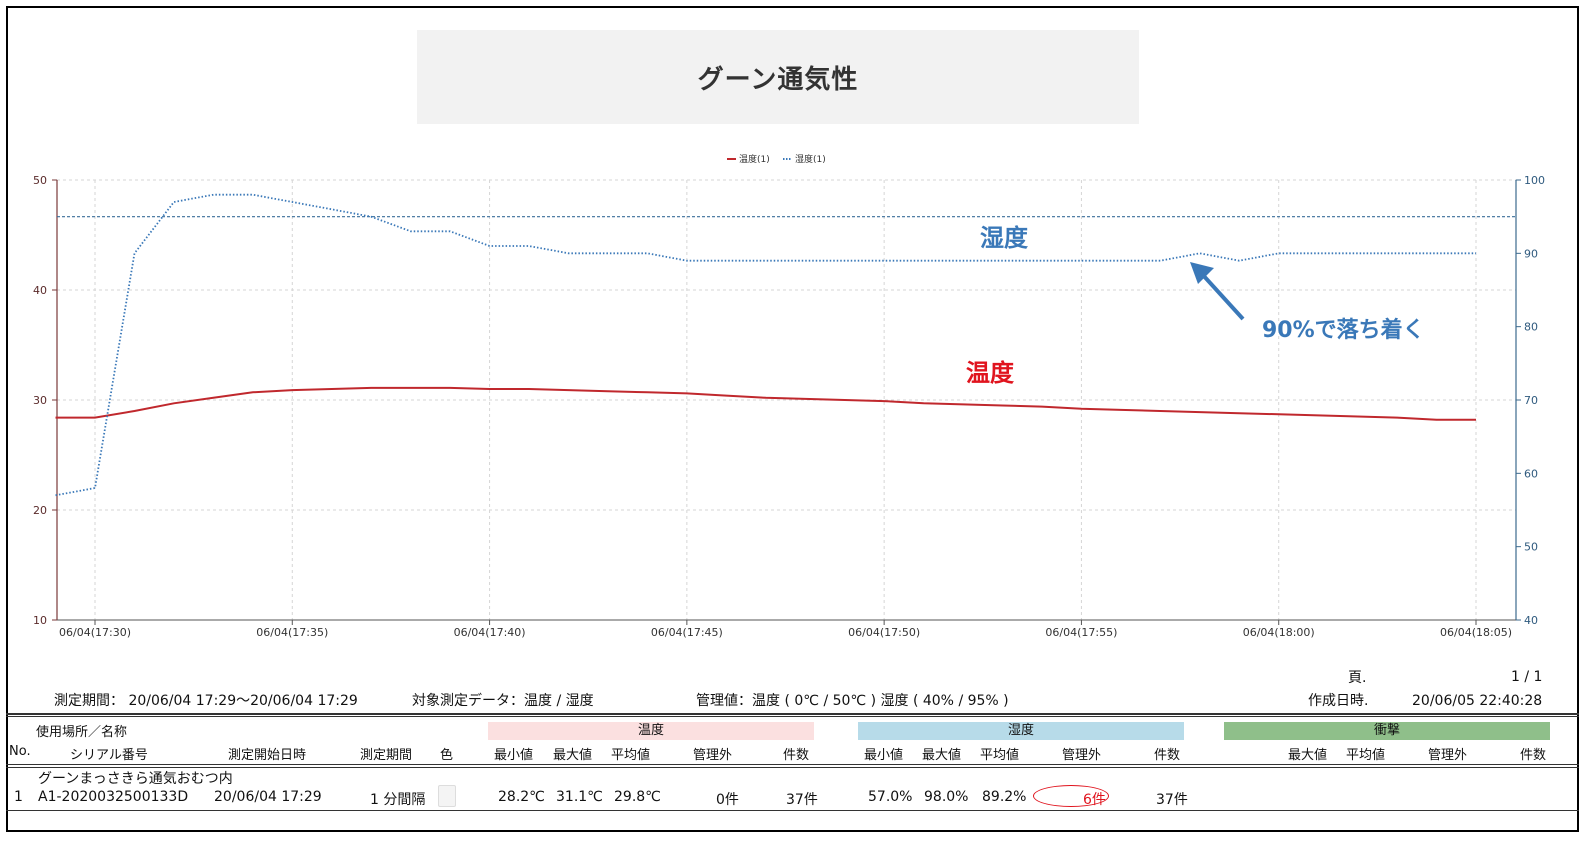 This screenshot has width=1589, height=845. Describe the element at coordinates (1082, 755) in the screenshot. I see `hdr-hum-out: 管理外` at that location.